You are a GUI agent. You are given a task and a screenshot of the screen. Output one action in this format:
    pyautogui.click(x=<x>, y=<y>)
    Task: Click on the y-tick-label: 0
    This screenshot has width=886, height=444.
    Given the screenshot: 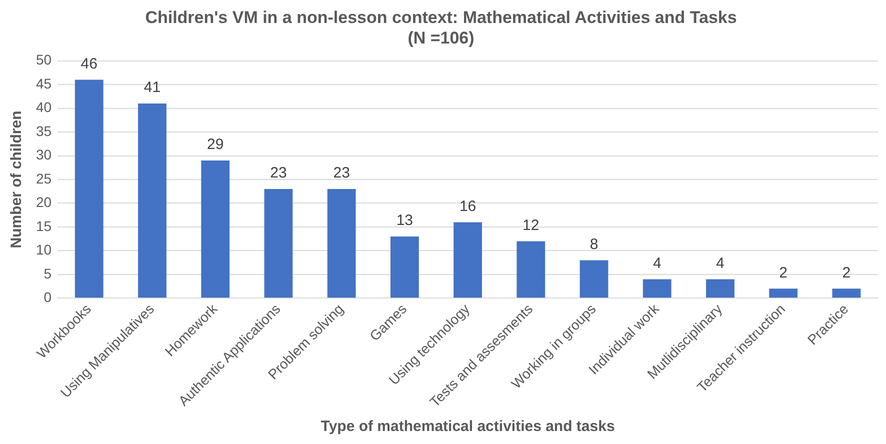 What is the action you would take?
    pyautogui.click(x=48, y=297)
    